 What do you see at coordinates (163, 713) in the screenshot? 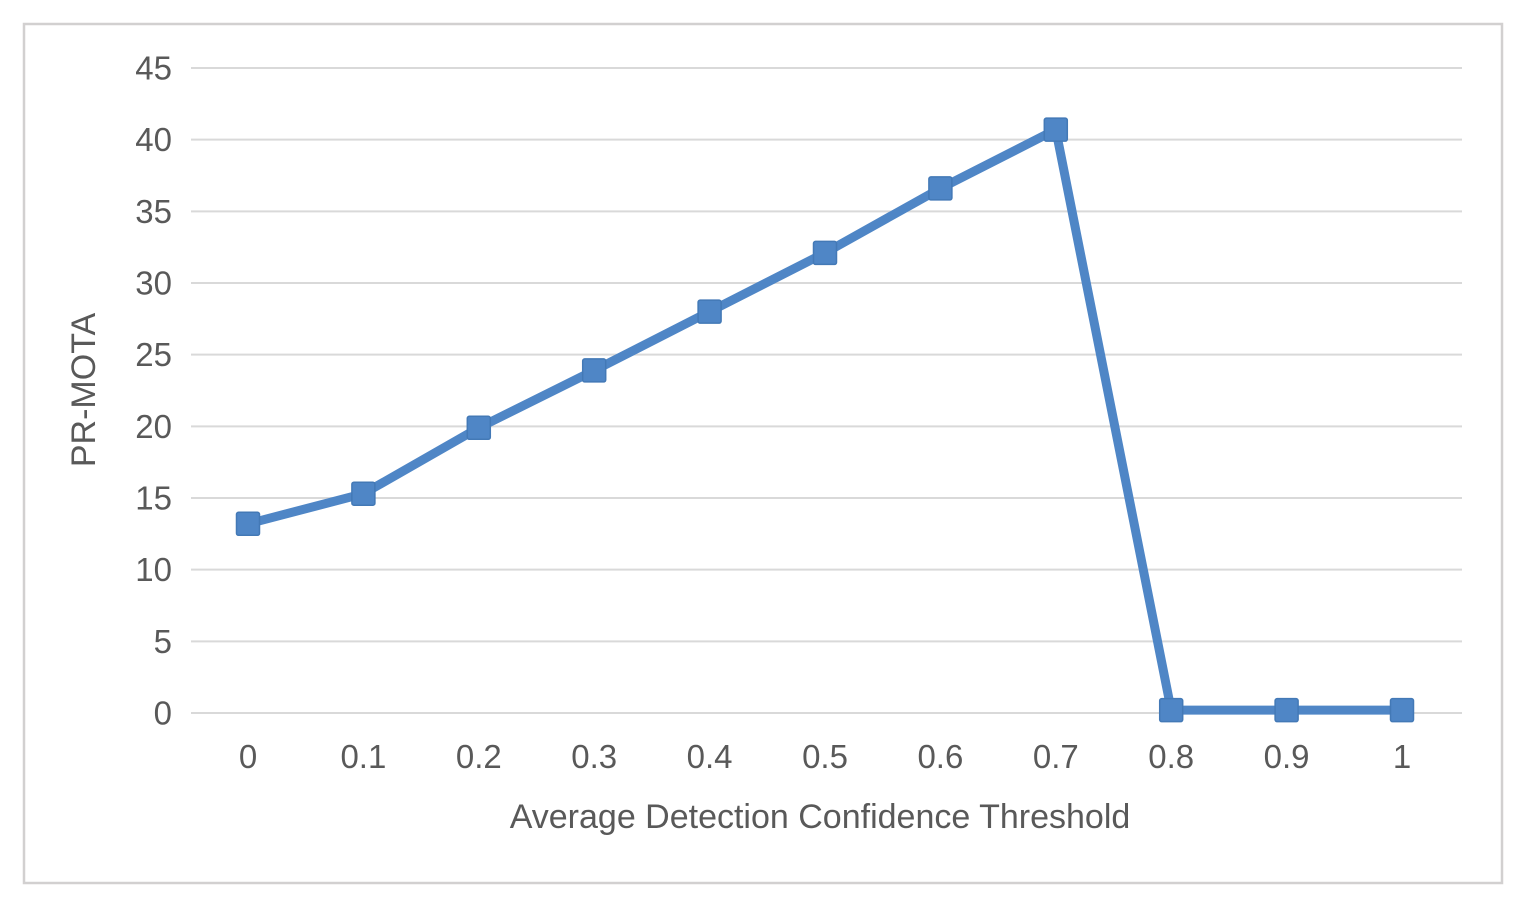
I see `y-tick-label: 0` at bounding box center [163, 713].